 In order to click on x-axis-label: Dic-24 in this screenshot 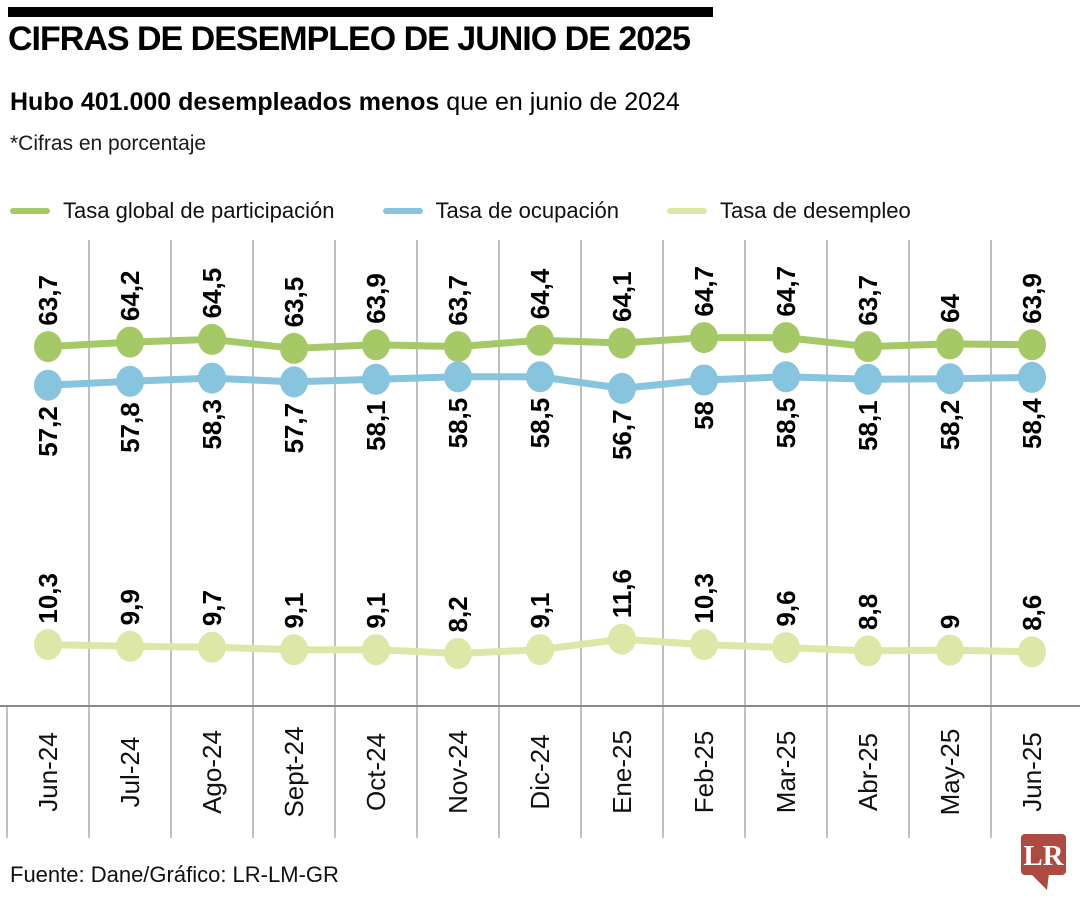, I will do `click(540, 771)`.